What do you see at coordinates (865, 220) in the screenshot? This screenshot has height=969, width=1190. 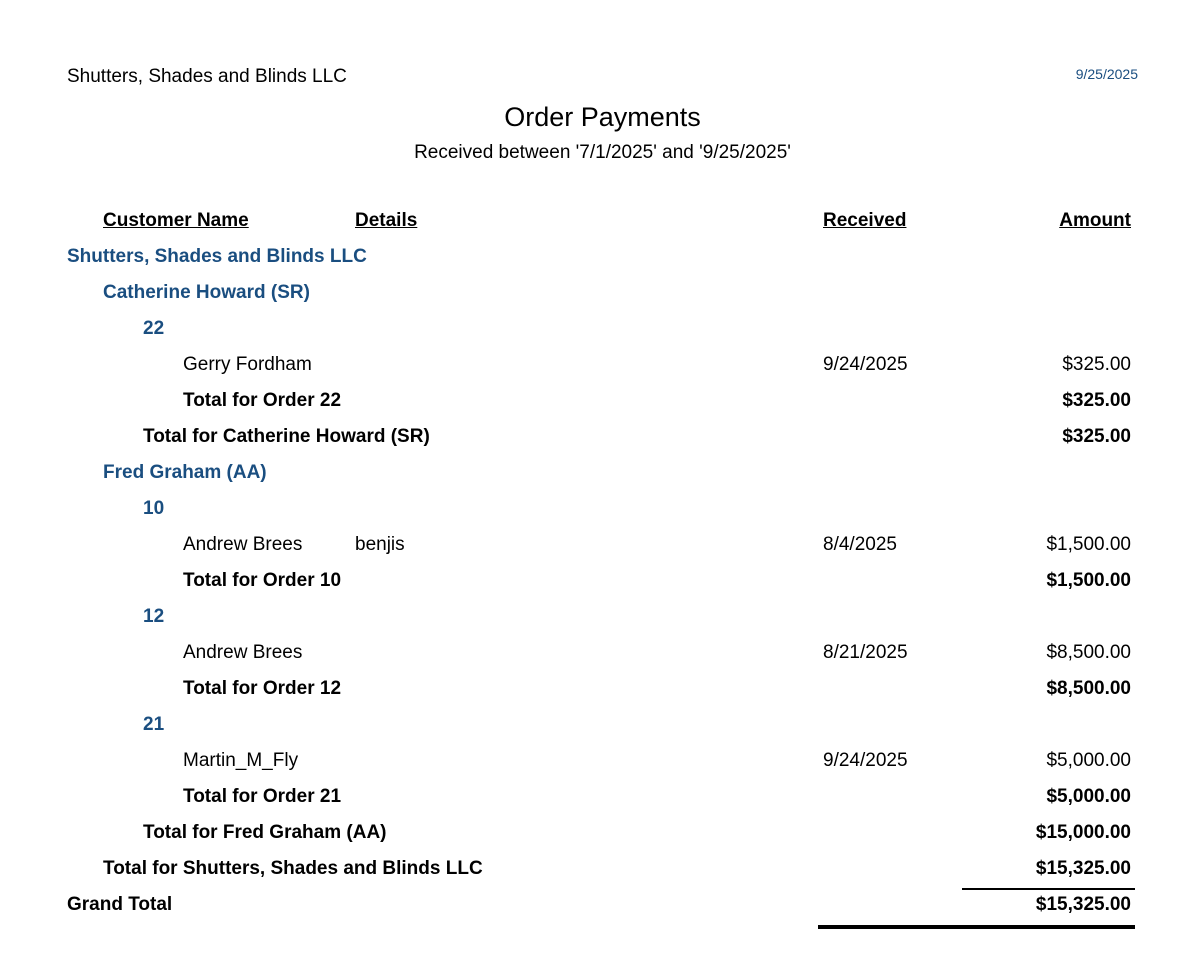 I see `column-header-received: Received` at bounding box center [865, 220].